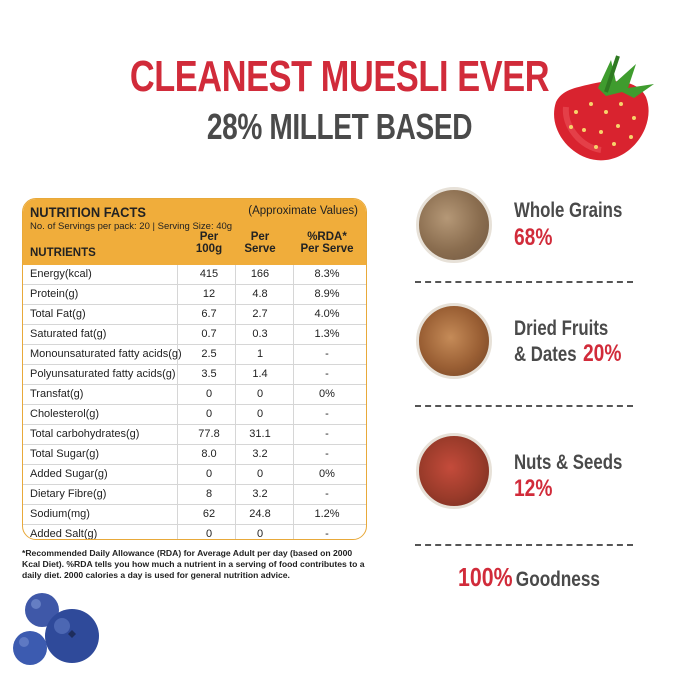 The height and width of the screenshot is (678, 679). I want to click on nutrient-name: Added Salt(g), so click(64, 534).